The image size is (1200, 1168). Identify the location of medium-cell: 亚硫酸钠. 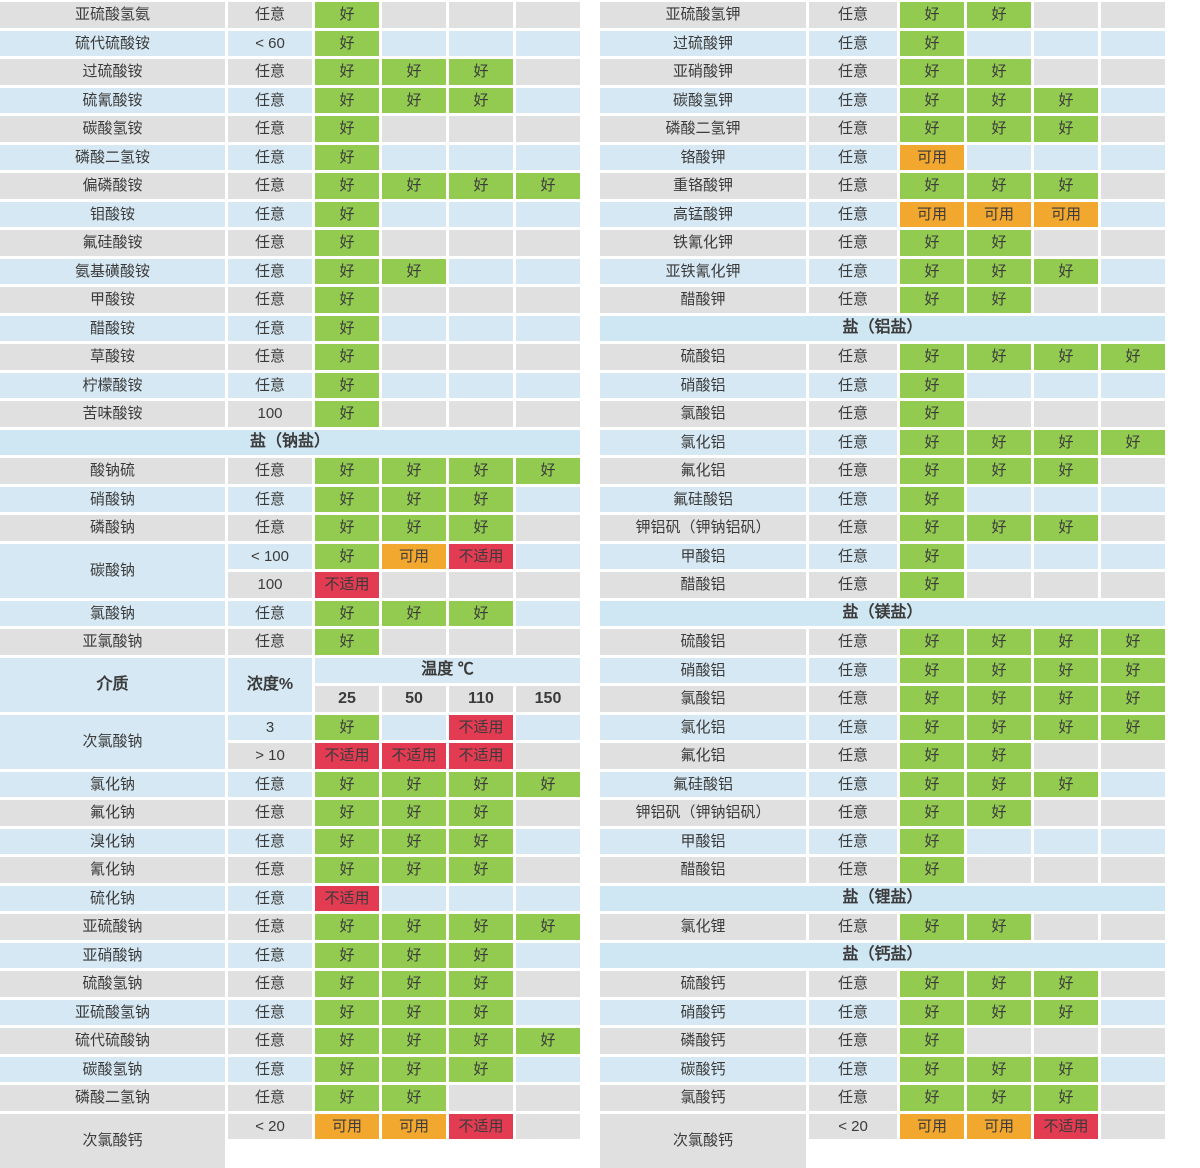
(112, 927).